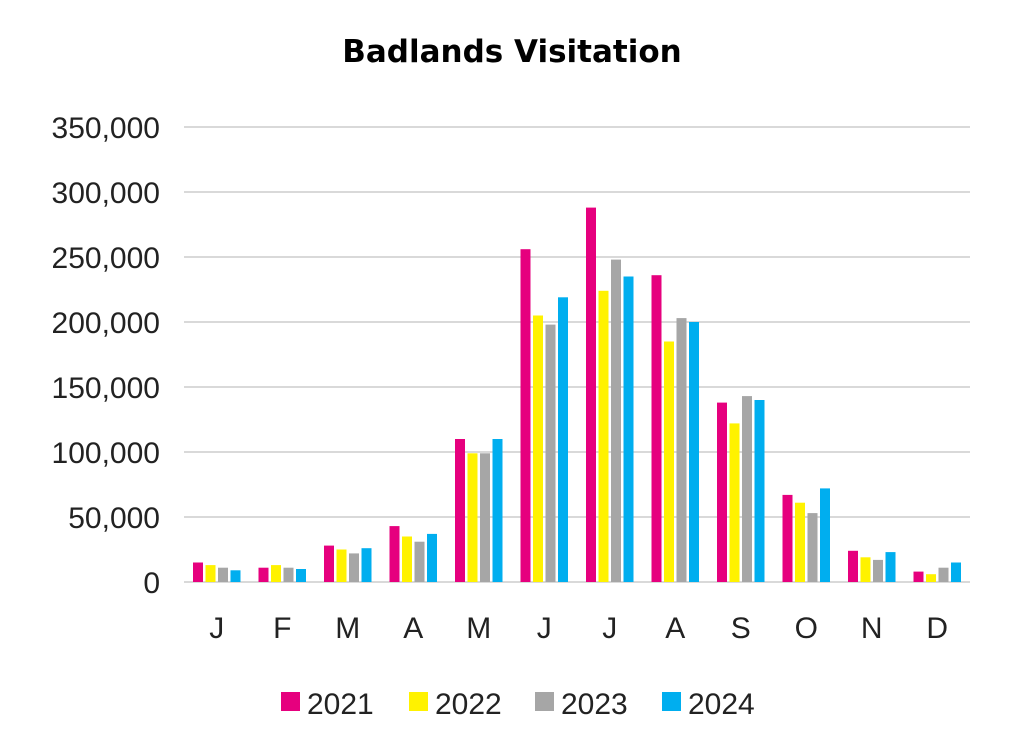  What do you see at coordinates (937, 628) in the screenshot?
I see `x-category-label: D` at bounding box center [937, 628].